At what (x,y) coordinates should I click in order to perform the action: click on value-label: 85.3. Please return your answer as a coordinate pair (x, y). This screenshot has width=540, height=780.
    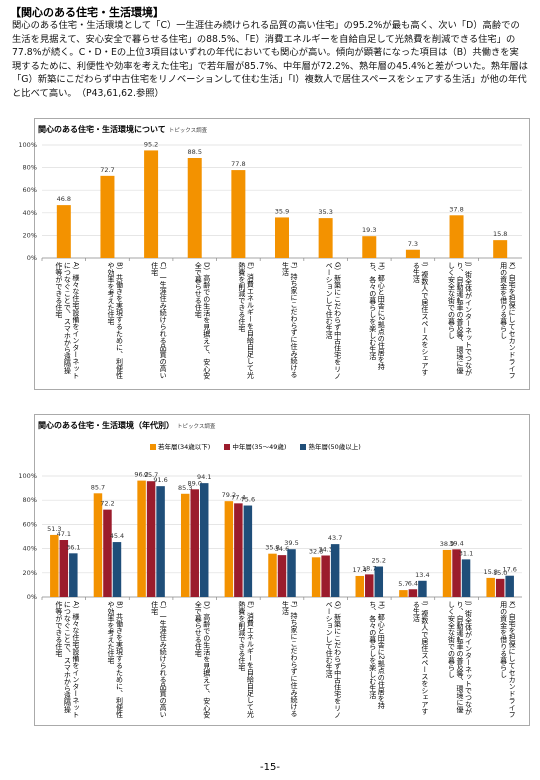
    Looking at the image, I should click on (185, 488).